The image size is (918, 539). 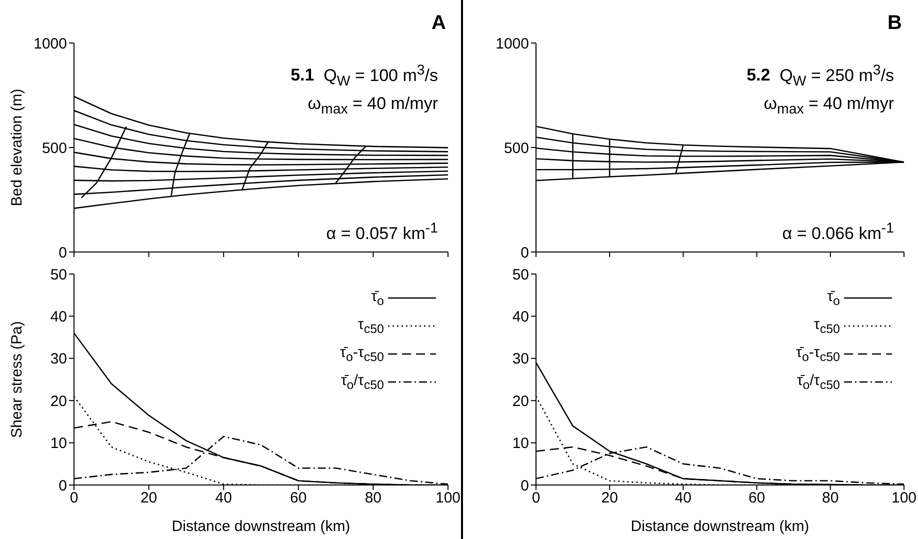 I want to click on chart-title: B, so click(x=895, y=23).